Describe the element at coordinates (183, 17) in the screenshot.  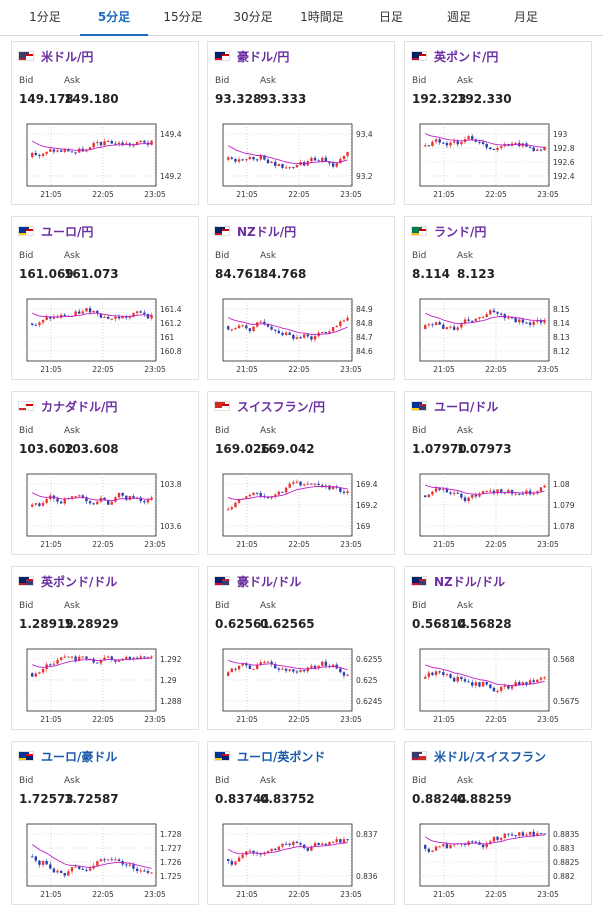
I see `tab-2: 15分足` at that location.